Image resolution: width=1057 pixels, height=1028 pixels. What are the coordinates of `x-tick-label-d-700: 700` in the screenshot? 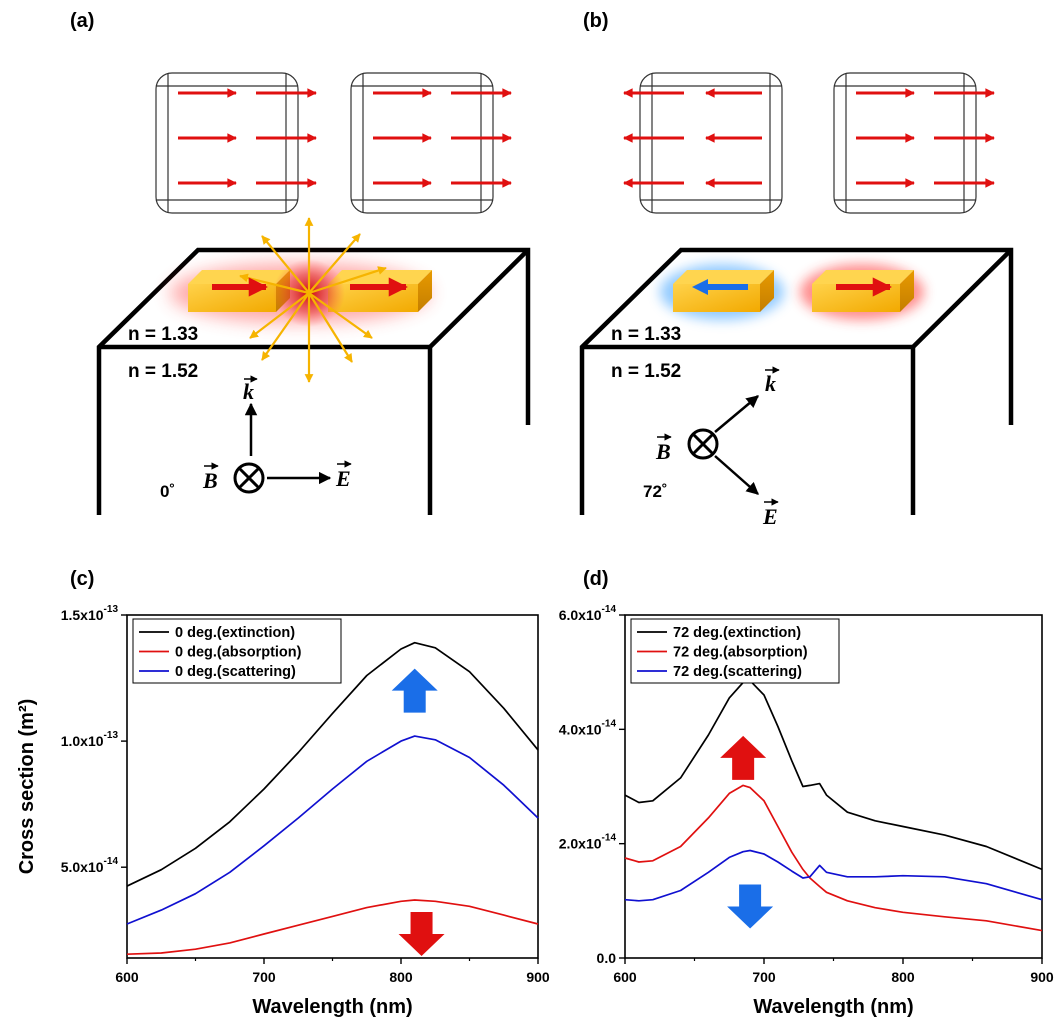 It's located at (764, 977).